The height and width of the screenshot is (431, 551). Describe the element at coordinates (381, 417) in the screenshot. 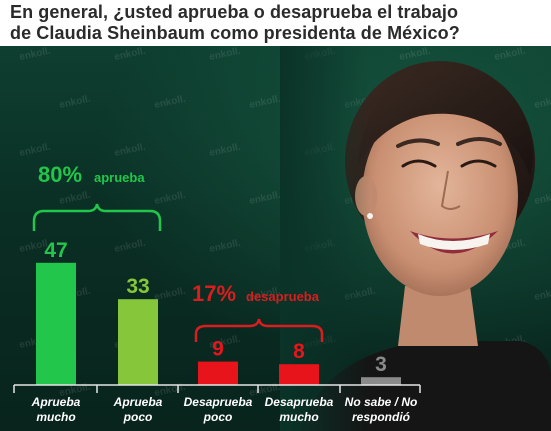

I see `category-label: respondió` at that location.